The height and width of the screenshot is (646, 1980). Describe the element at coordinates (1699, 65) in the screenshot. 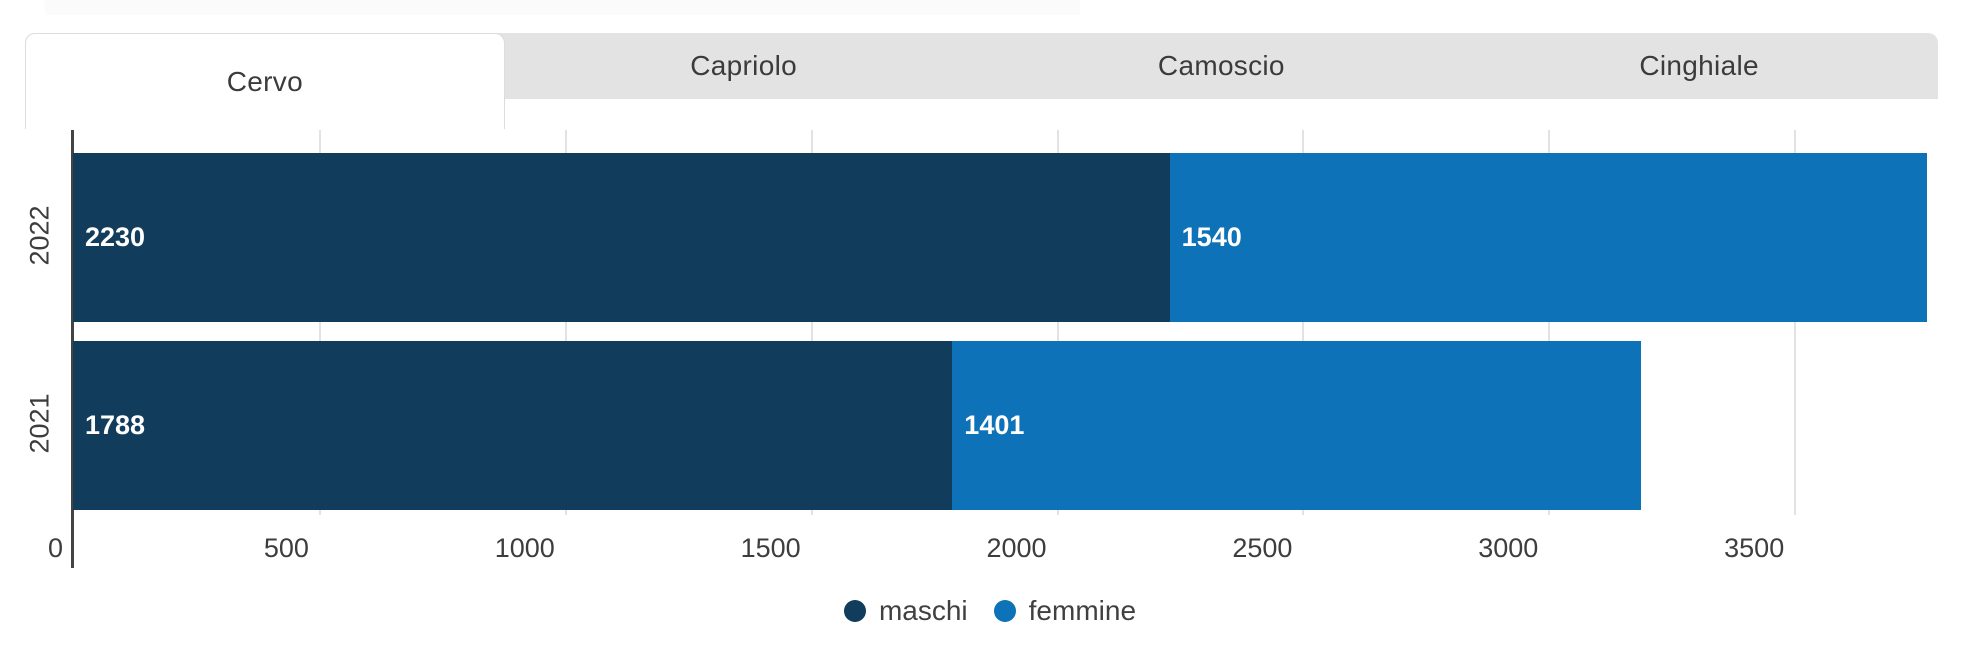

I see `tab-cinghiale: Cinghiale` at that location.